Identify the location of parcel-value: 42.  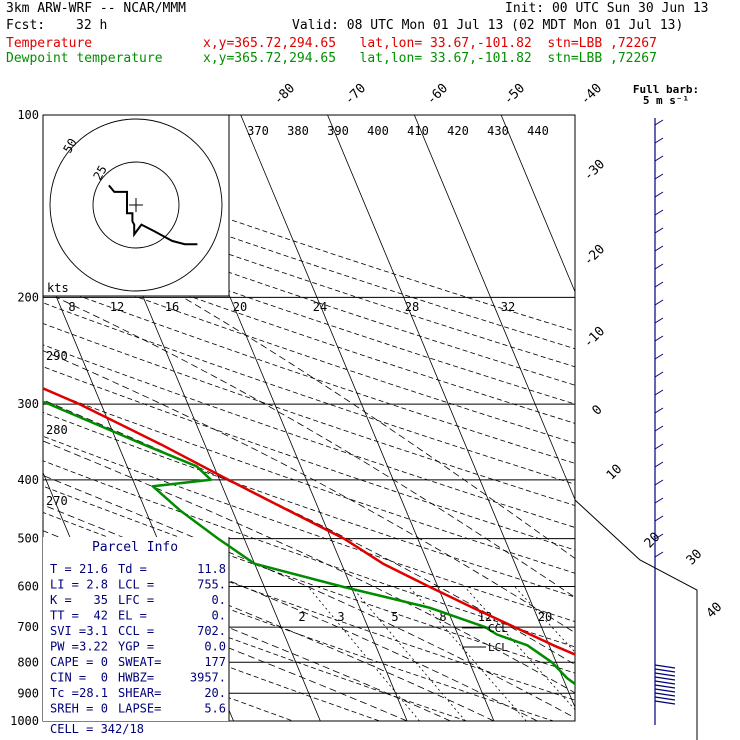
(101, 616).